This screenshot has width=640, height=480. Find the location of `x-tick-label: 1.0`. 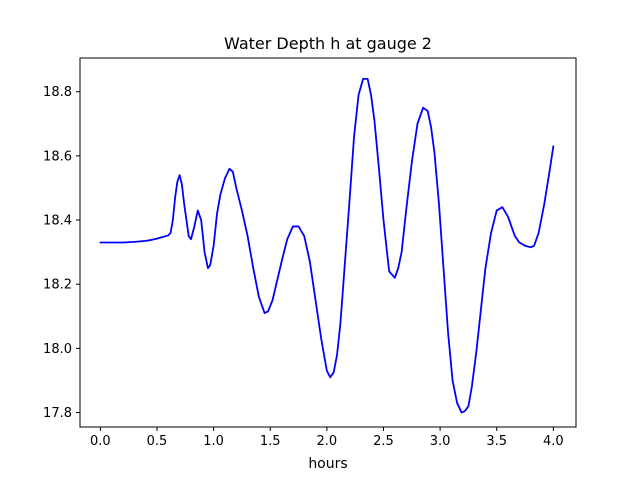

x-tick-label: 1.0 is located at coordinates (213, 441).